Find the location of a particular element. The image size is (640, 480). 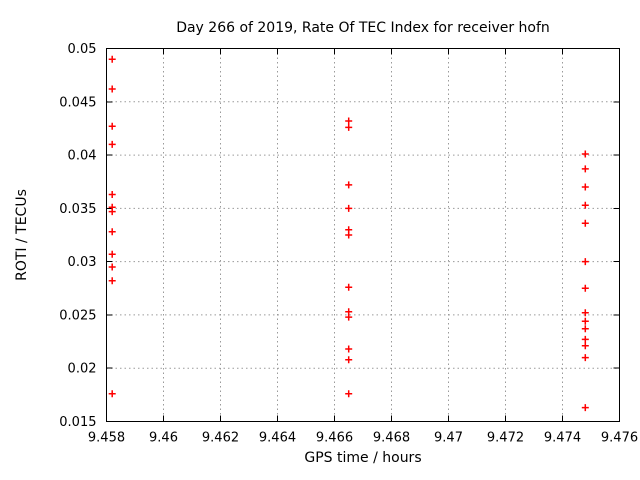

x-tick-label: 9.458 is located at coordinates (106, 438).